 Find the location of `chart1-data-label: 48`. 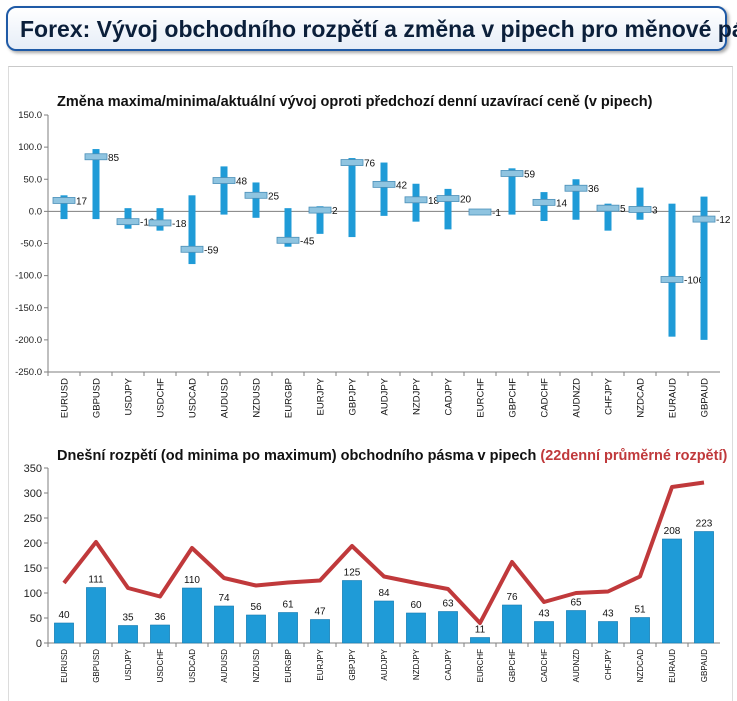

chart1-data-label: 48 is located at coordinates (242, 182).